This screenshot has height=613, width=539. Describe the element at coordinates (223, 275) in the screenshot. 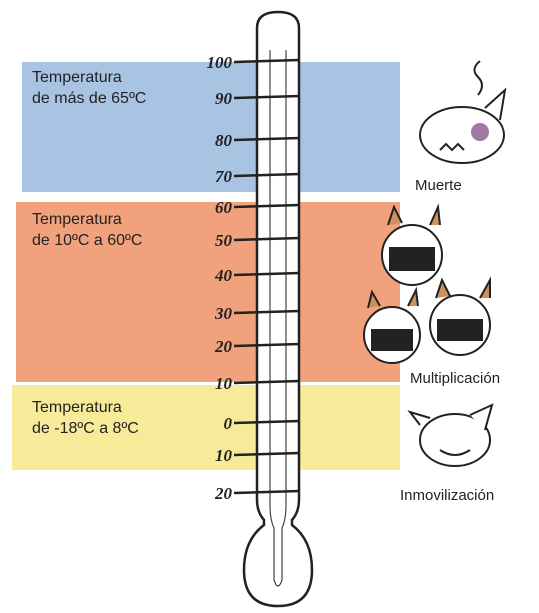

I see `scale-label: 40` at that location.